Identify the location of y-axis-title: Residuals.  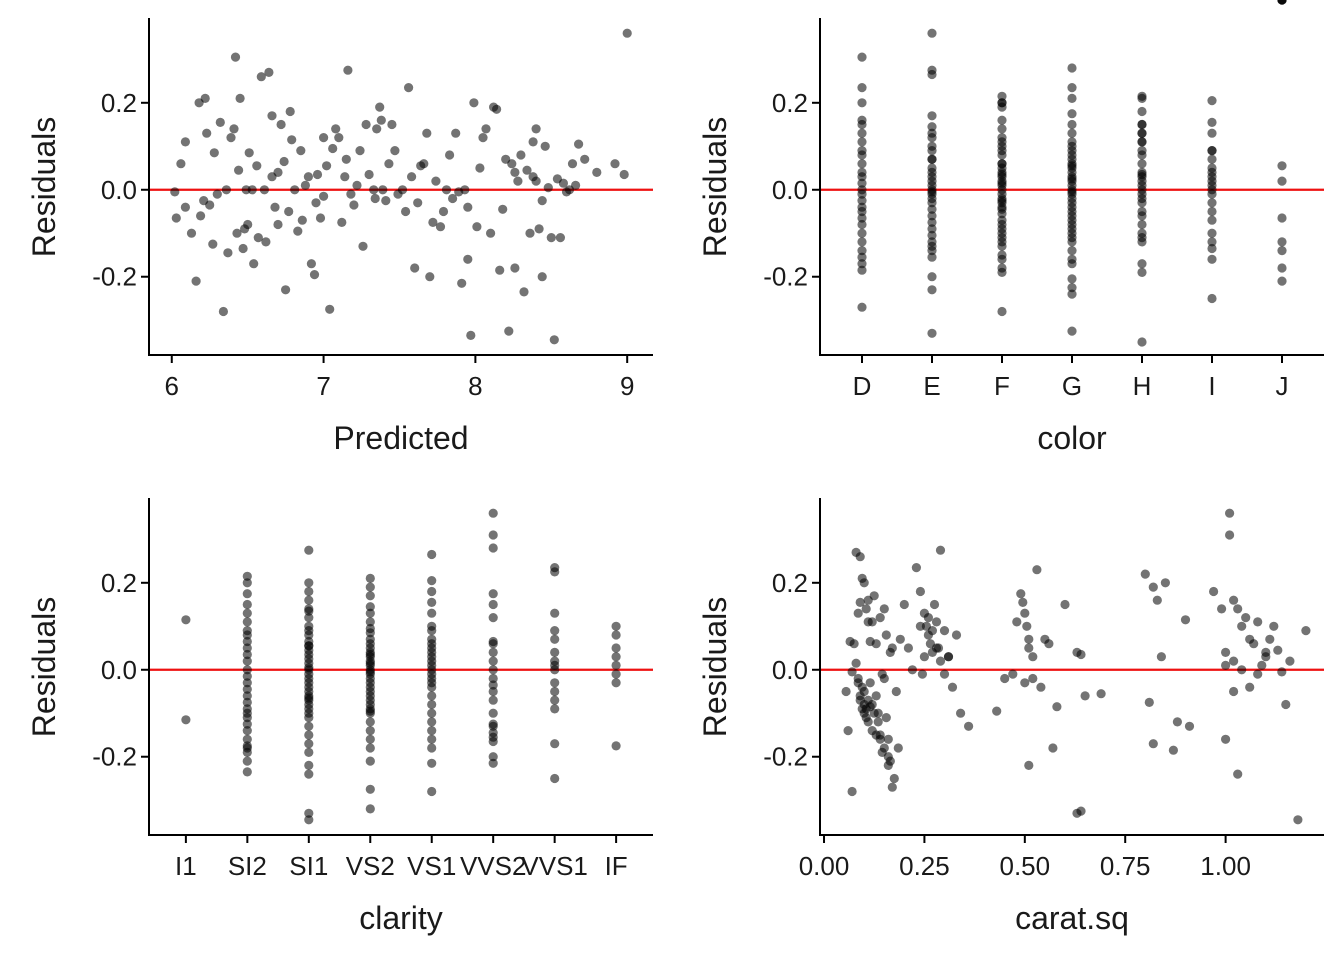
(44, 667).